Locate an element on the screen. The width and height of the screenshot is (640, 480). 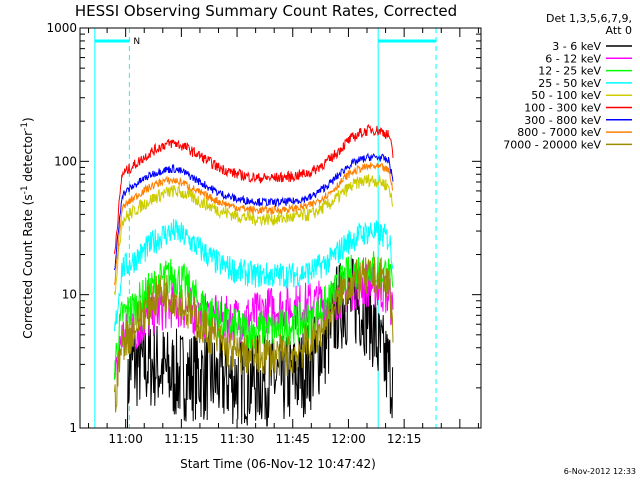
x-tick-label-1: 11:15 is located at coordinates (181, 439).